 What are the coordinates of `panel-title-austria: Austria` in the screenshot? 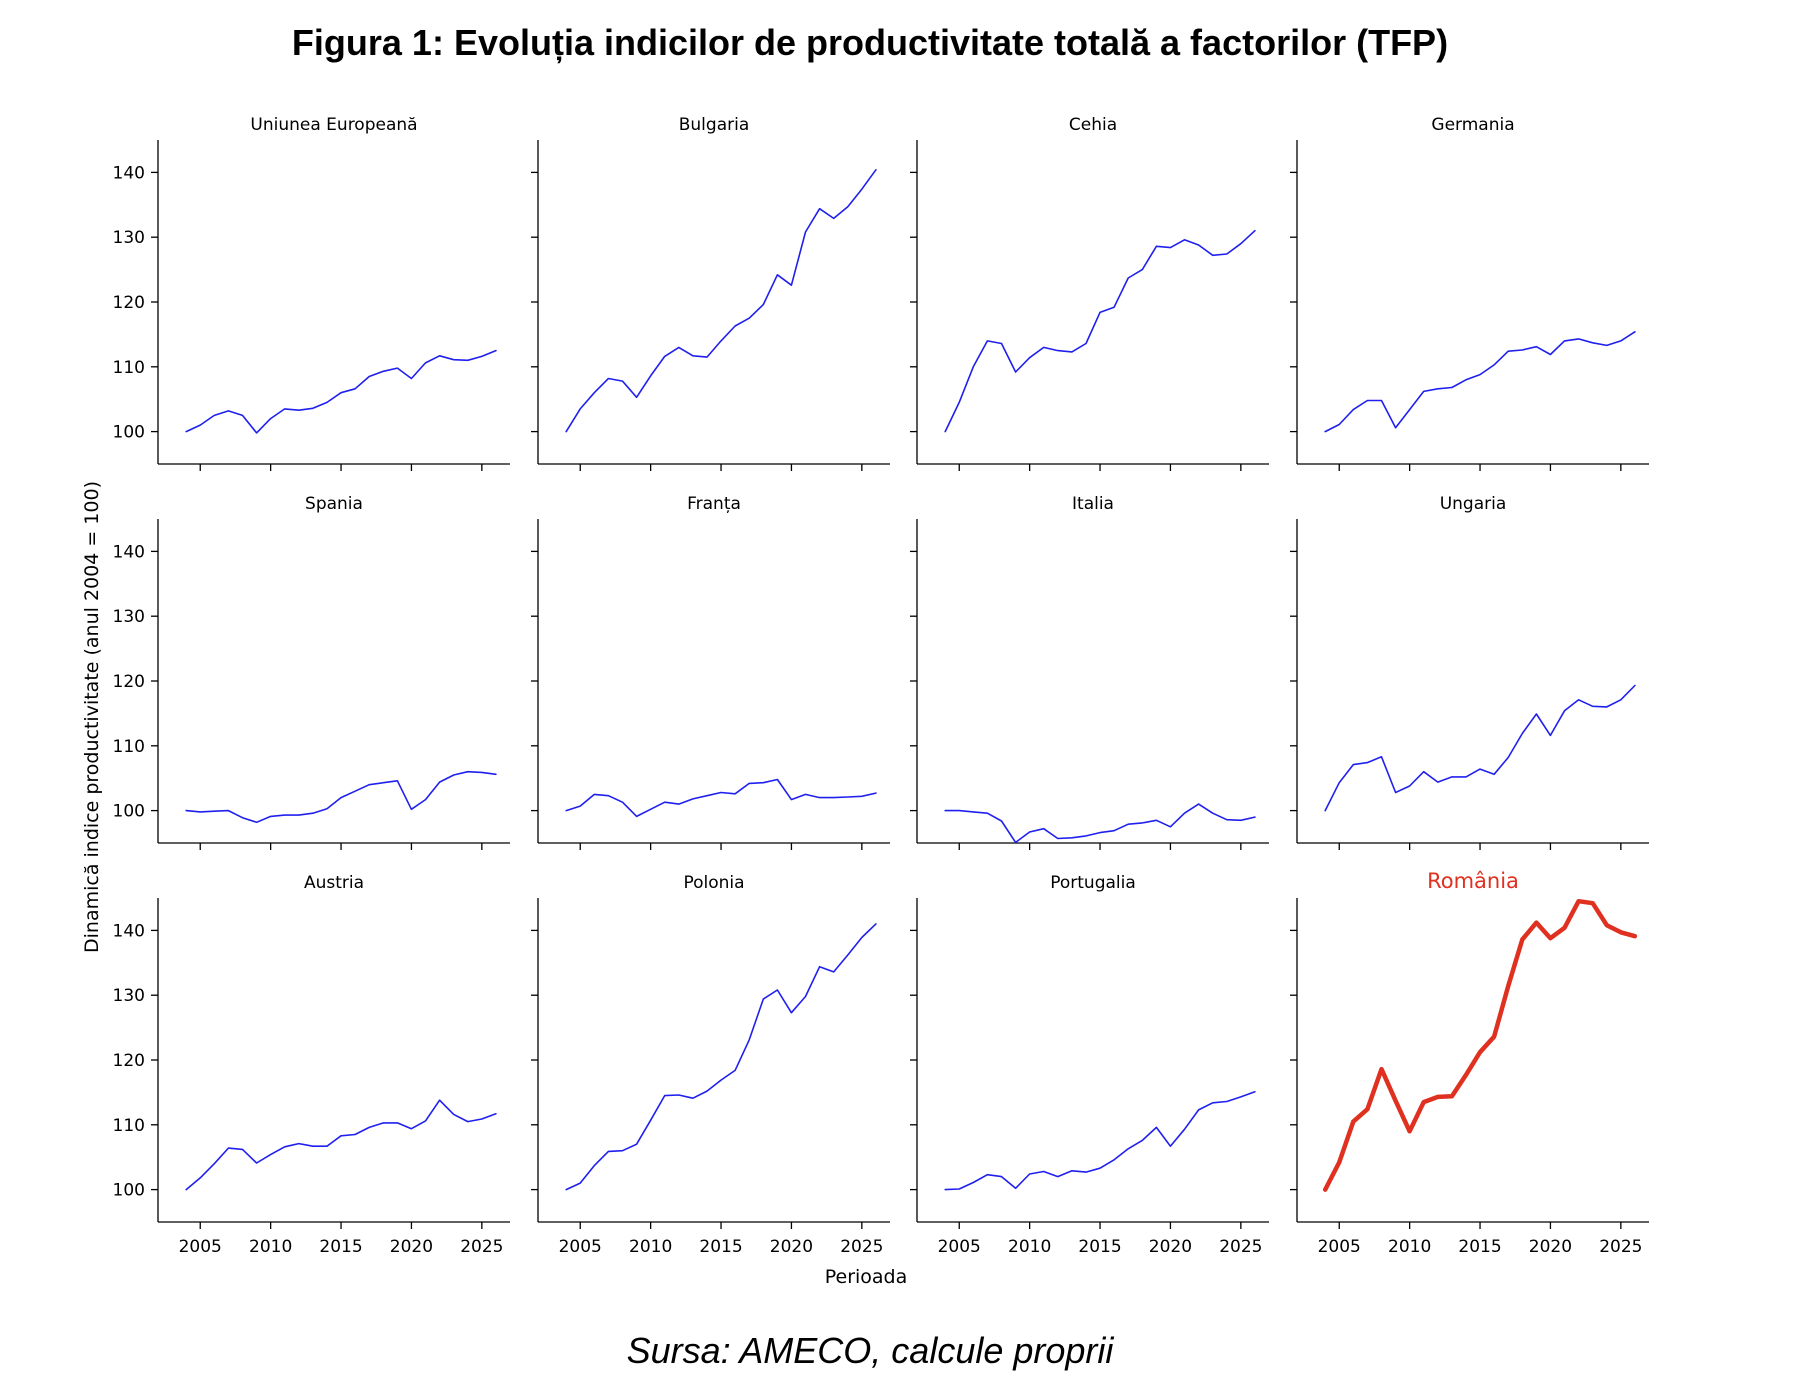 It's located at (334, 883).